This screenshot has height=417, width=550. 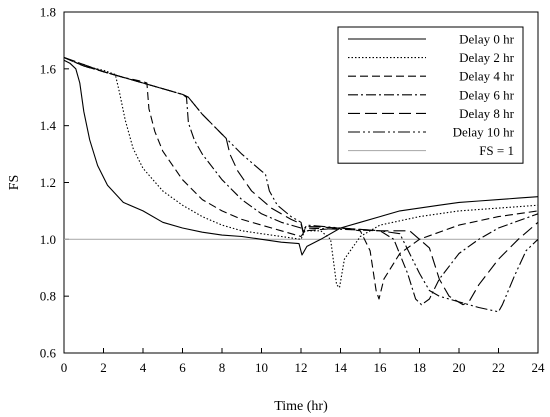 I want to click on x-tick-label: 0, so click(x=64, y=367).